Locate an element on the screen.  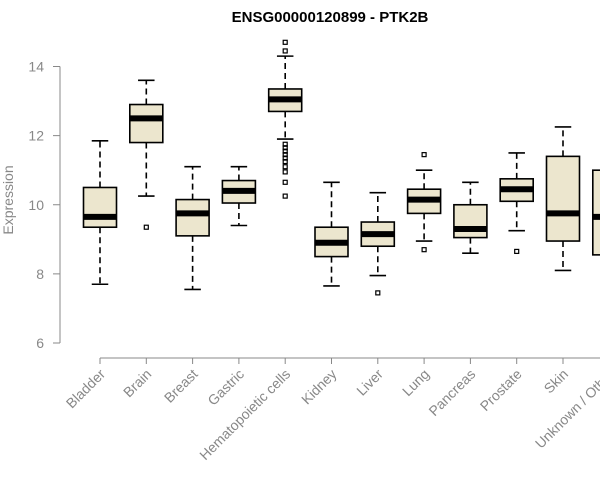
box-unknown-other is located at coordinates (595, 212).